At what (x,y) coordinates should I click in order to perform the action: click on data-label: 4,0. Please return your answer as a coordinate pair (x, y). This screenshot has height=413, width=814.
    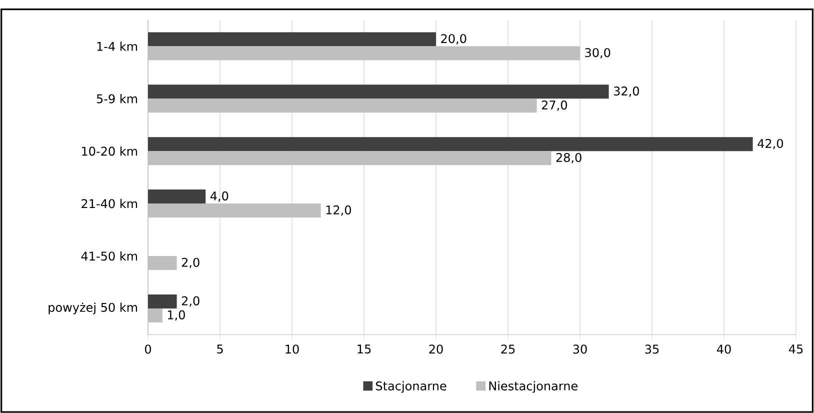
    Looking at the image, I should click on (219, 196).